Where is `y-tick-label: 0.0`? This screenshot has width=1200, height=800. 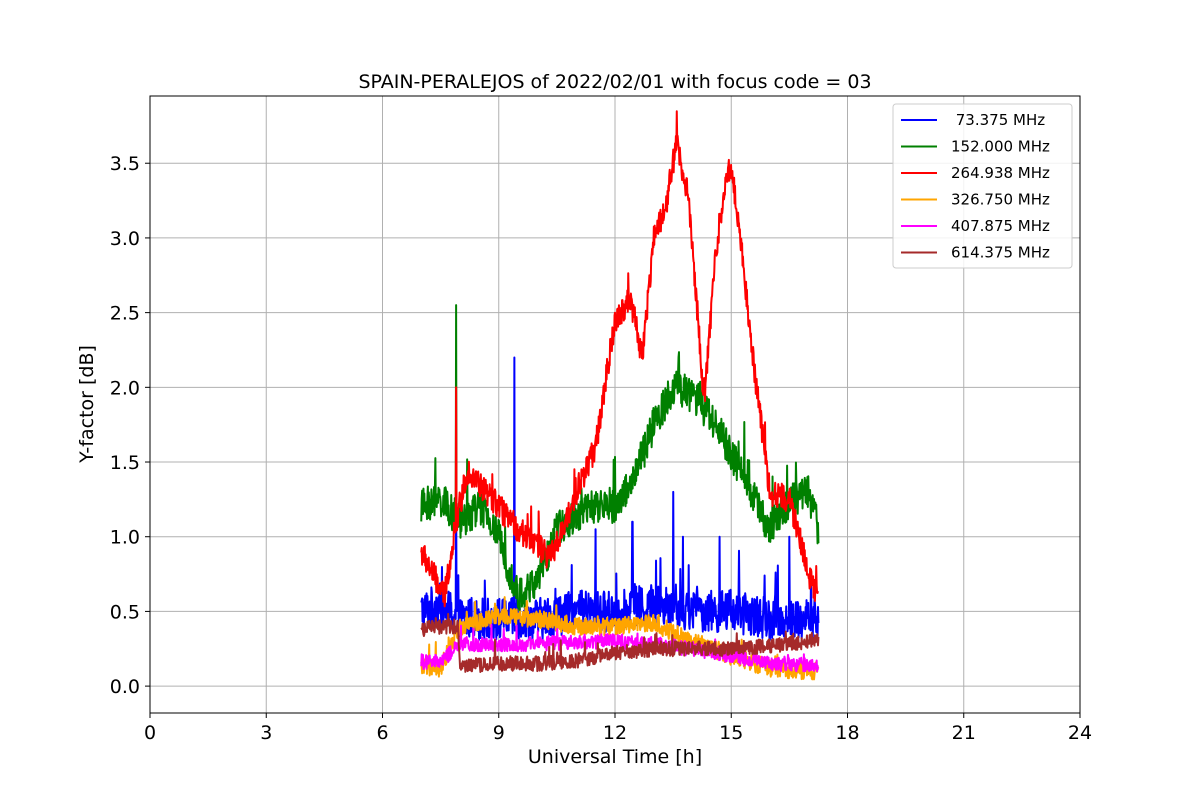
y-tick-label: 0.0 is located at coordinates (125, 687).